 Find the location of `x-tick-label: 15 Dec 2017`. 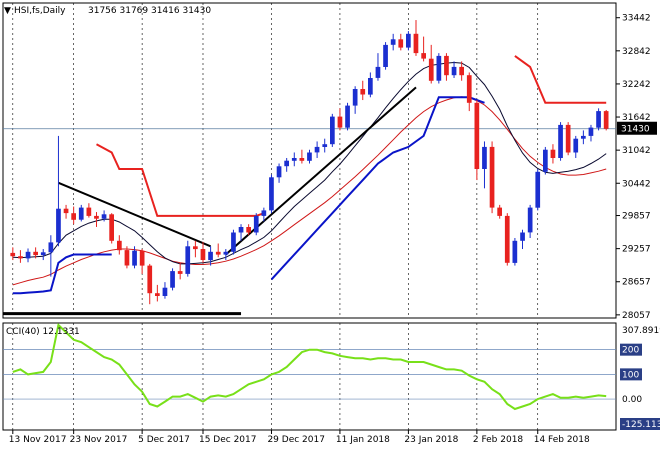

x-tick-label: 15 Dec 2017 is located at coordinates (227, 440).